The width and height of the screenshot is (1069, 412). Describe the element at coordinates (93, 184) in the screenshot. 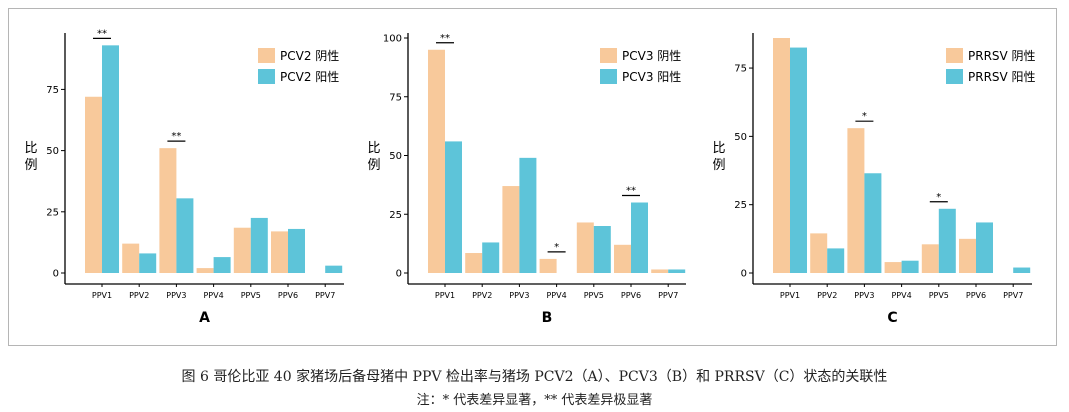

I see `panel-a-bar-ppv1-neg` at that location.